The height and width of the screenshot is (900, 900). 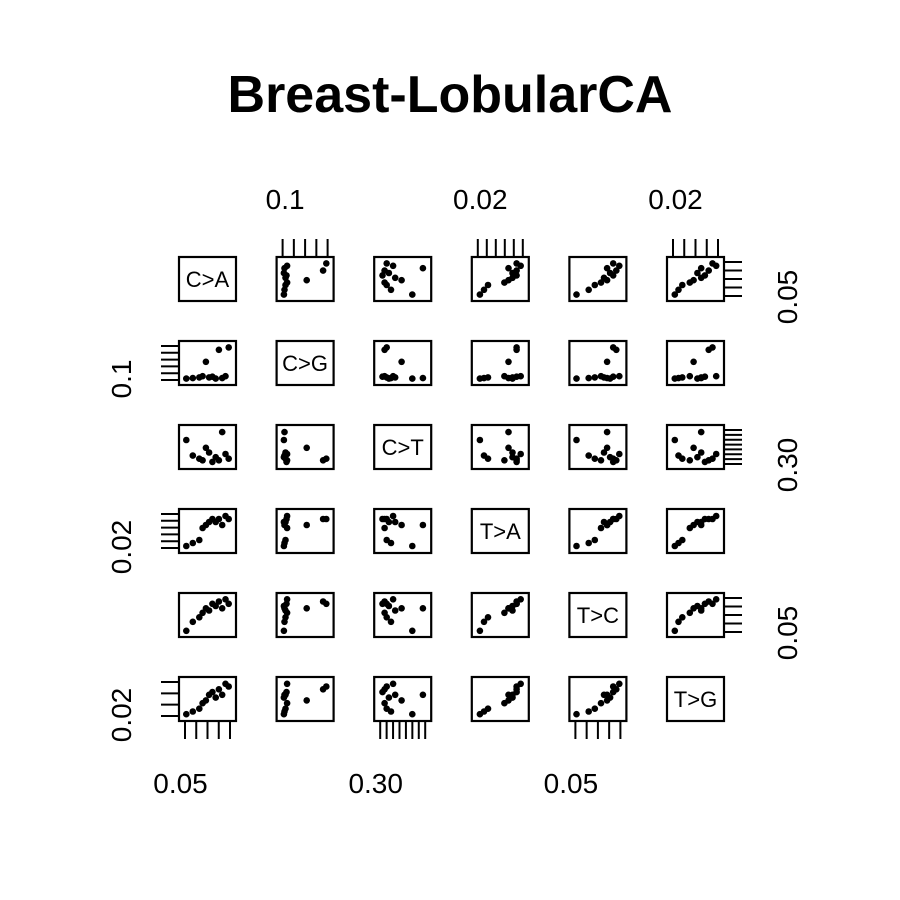 I want to click on bottom-axis-ticks-c-to-a, so click(x=207, y=730).